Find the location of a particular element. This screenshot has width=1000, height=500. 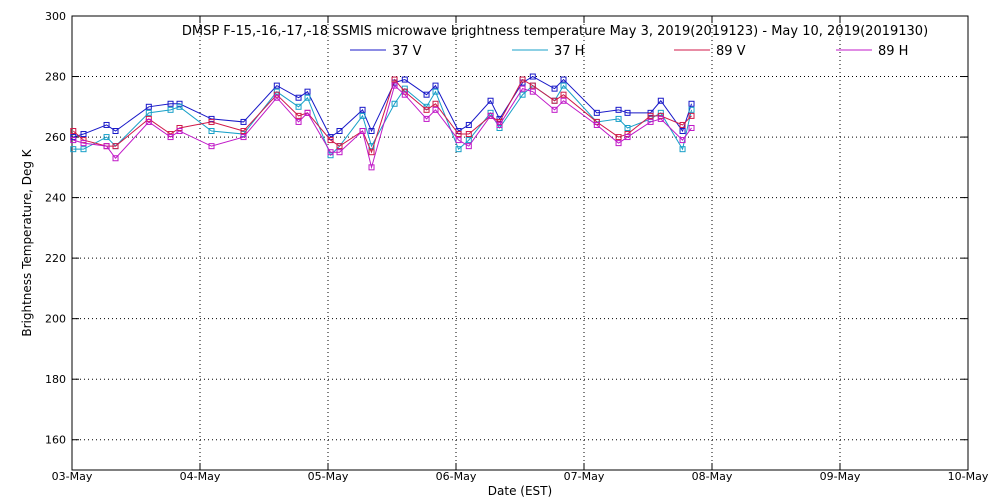

y-tick-label: 260 is located at coordinates (55, 137).